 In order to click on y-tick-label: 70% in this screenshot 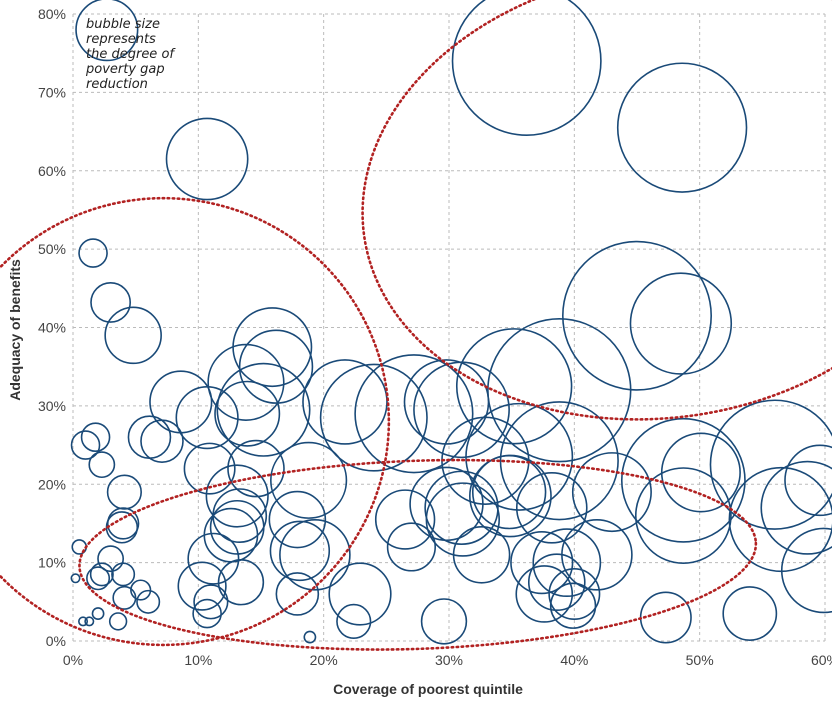, I will do `click(52, 92)`.